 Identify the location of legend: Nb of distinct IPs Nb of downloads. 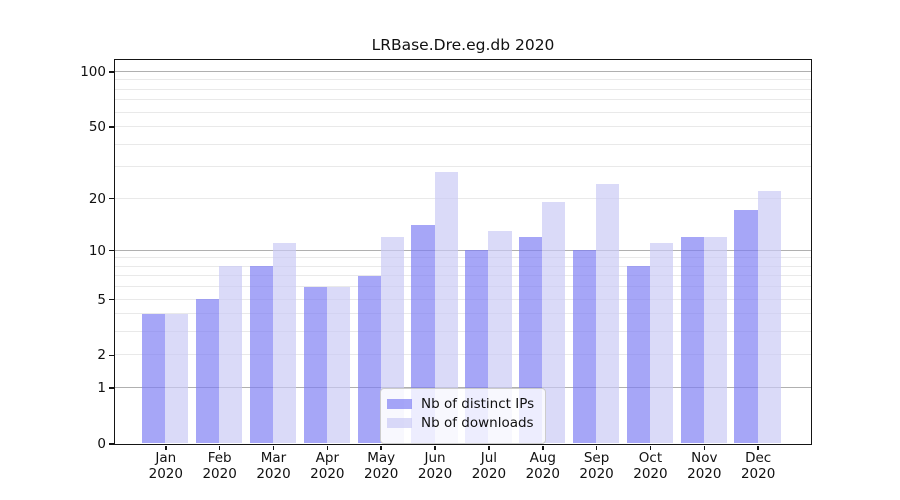
(463, 416).